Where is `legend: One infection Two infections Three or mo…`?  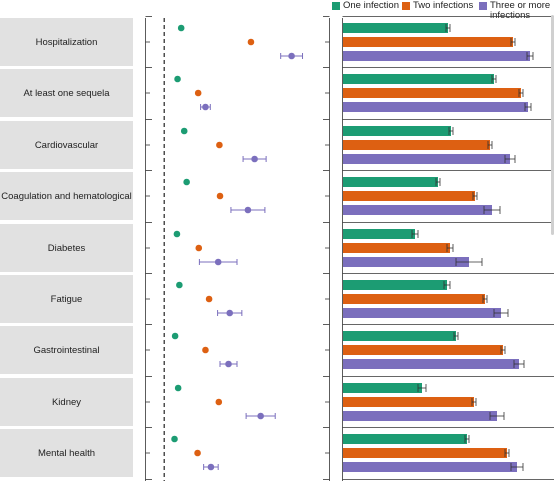
legend: One infection Two infections Three or mo… is located at coordinates (442, 11).